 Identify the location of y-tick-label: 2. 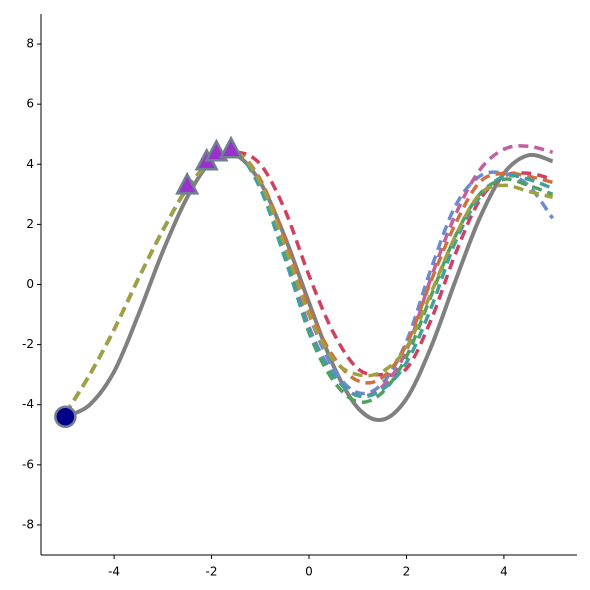
(30, 224).